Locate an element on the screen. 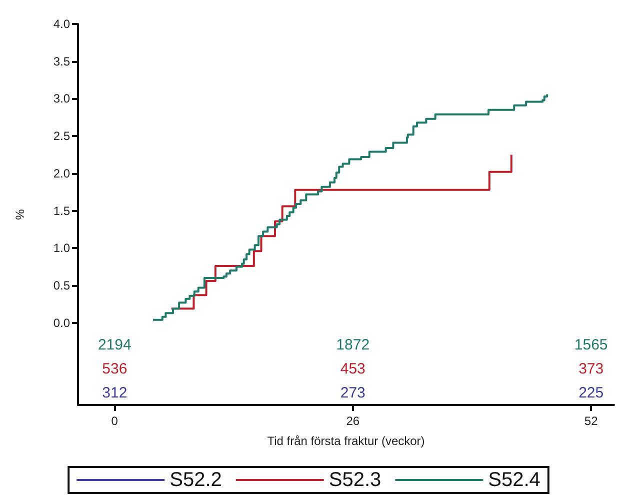 The width and height of the screenshot is (617, 495). annotation: 273 is located at coordinates (353, 393).